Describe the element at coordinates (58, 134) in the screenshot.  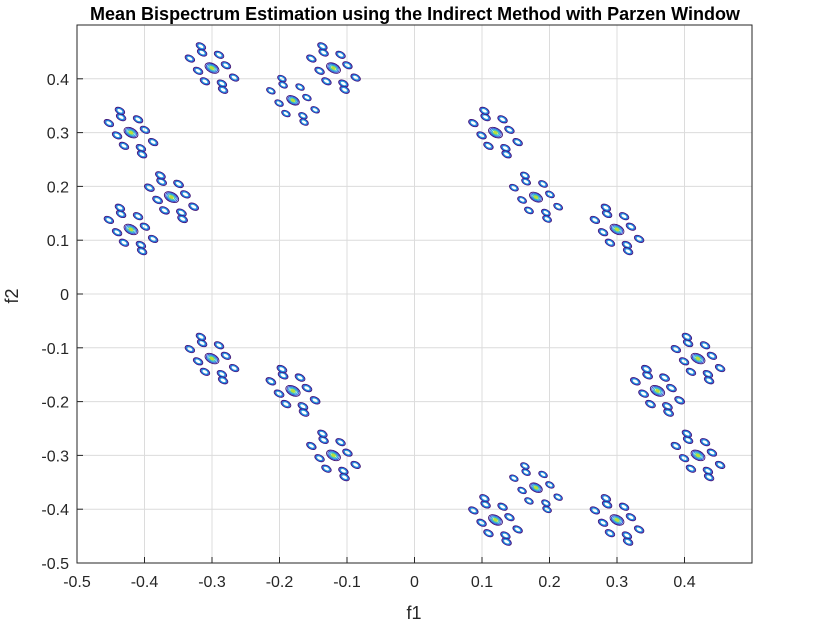
I see `y-tick-label: 0.3` at that location.